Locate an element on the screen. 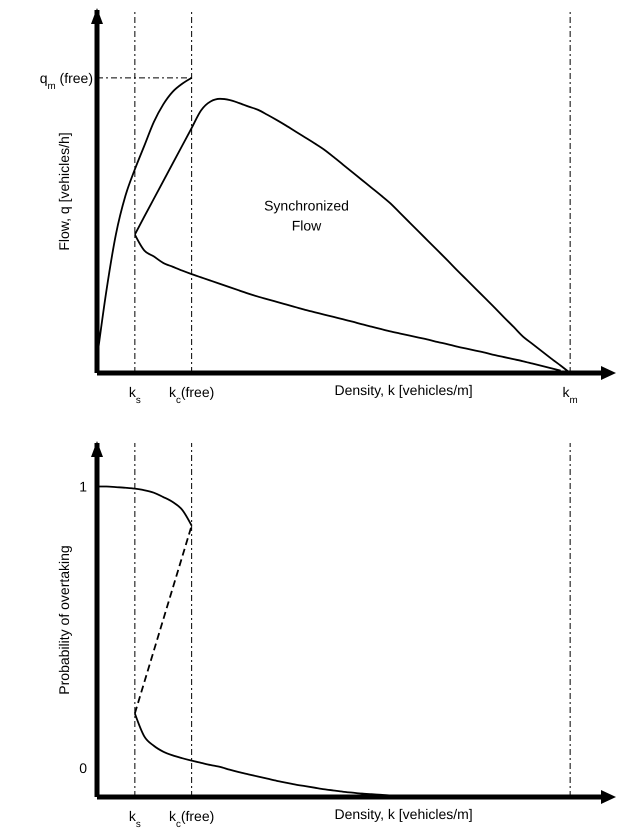 The width and height of the screenshot is (617, 833). text: 0 is located at coordinates (83, 768).